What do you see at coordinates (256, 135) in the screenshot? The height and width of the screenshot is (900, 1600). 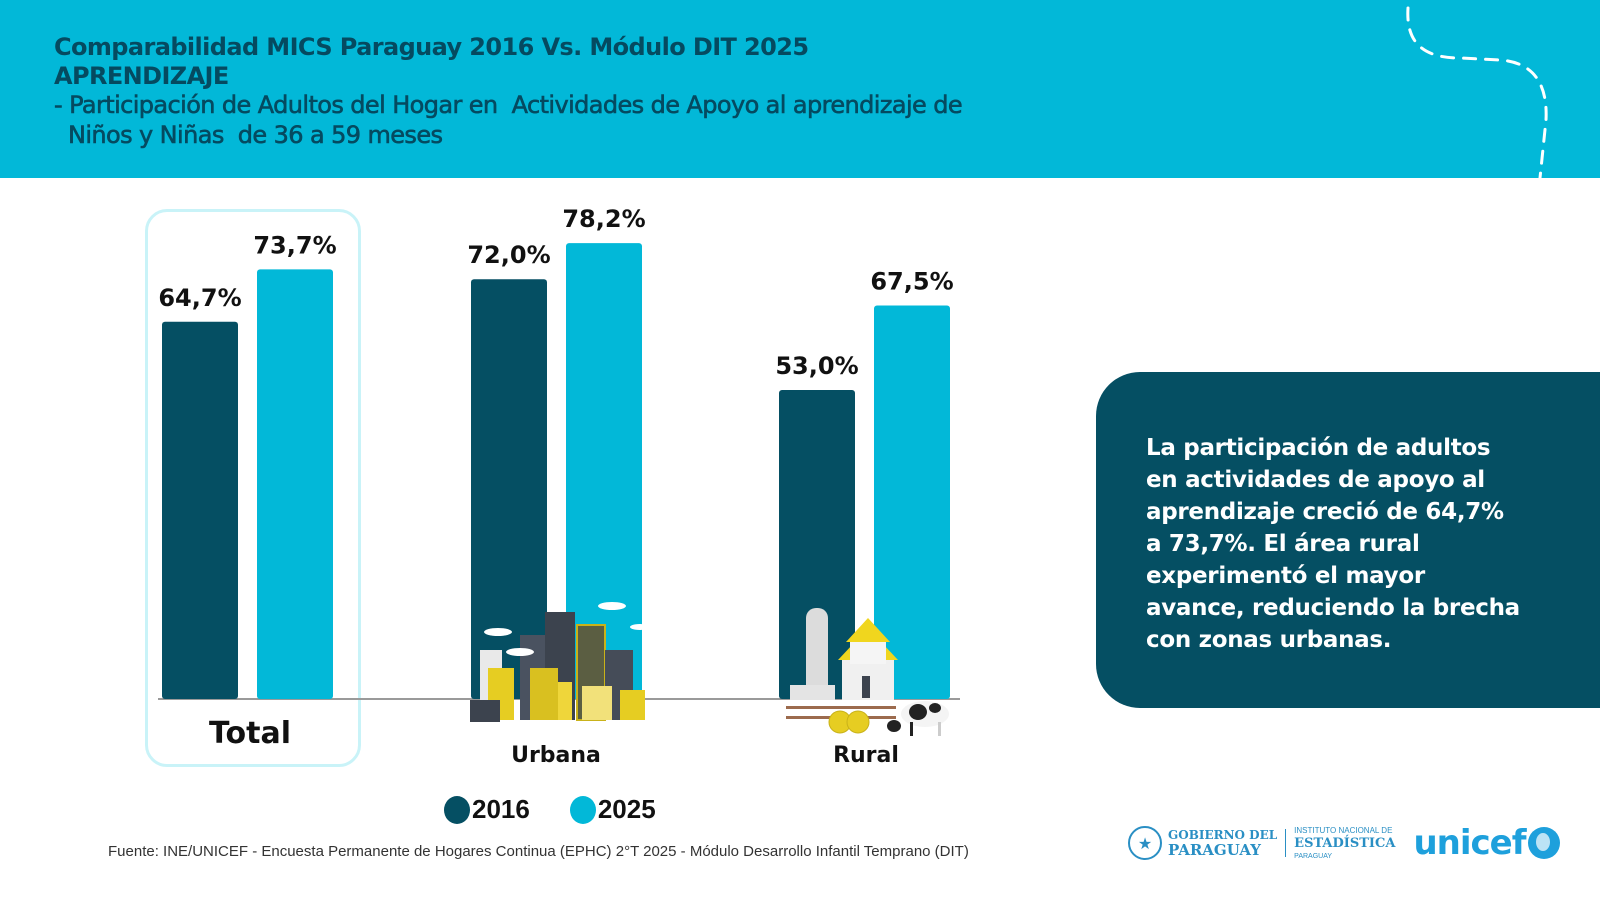 I see `subtitle-line-2: Niños y Niñas de 36 a 59 meses` at bounding box center [256, 135].